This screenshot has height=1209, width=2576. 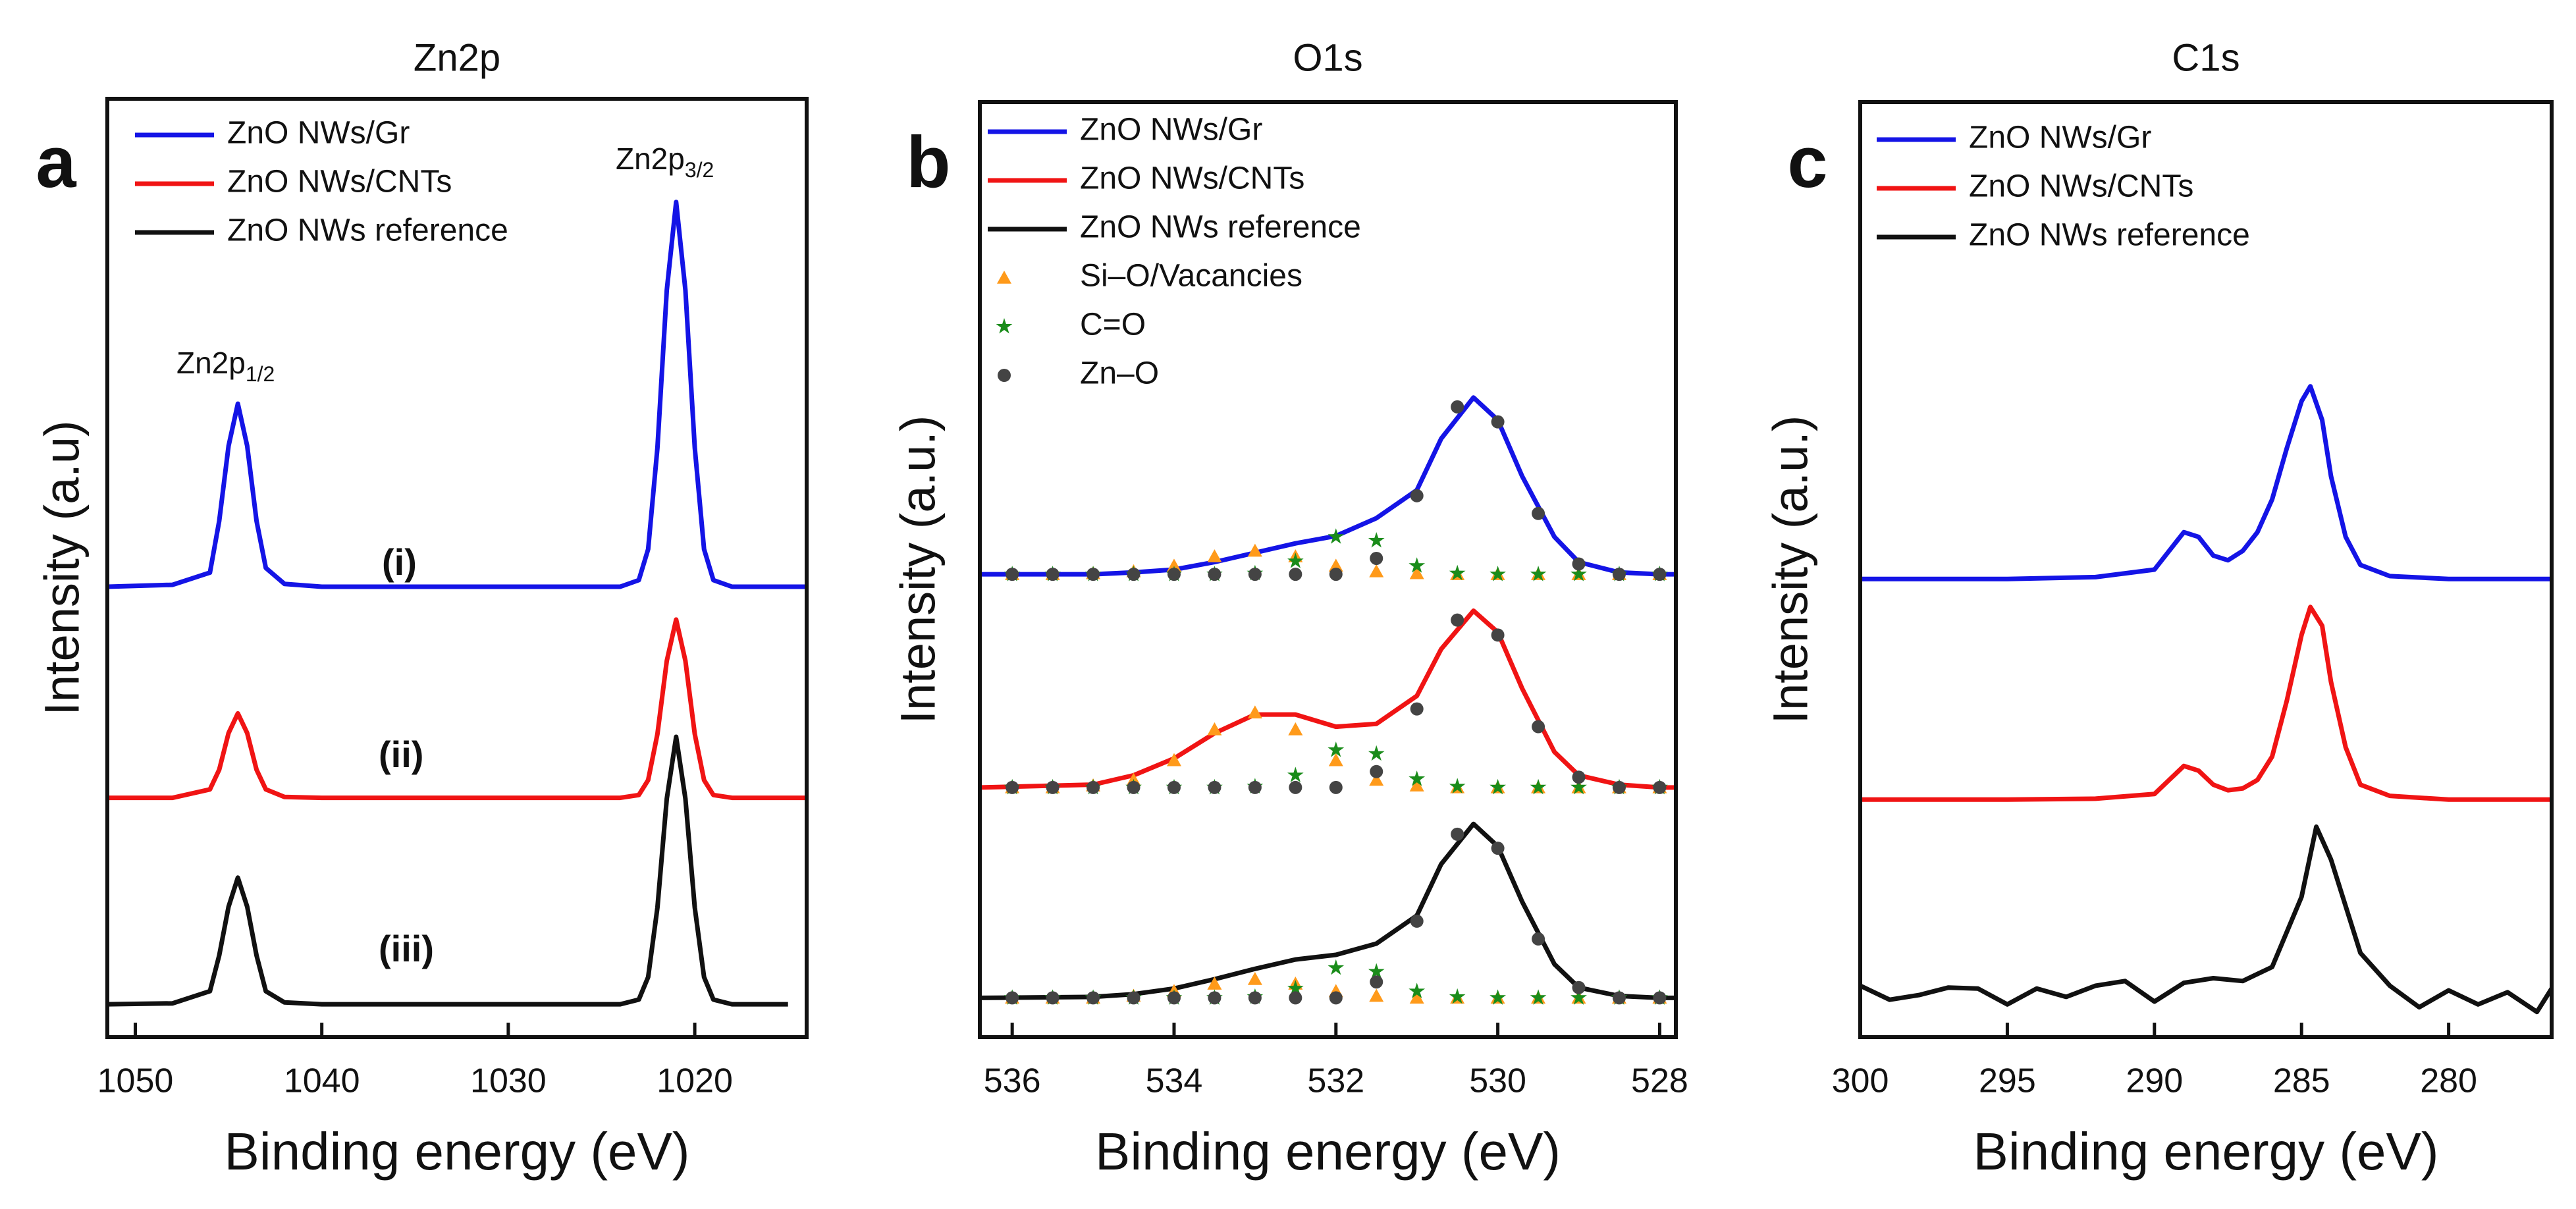 I want to click on x-tick-label: 1040, so click(x=322, y=1081).